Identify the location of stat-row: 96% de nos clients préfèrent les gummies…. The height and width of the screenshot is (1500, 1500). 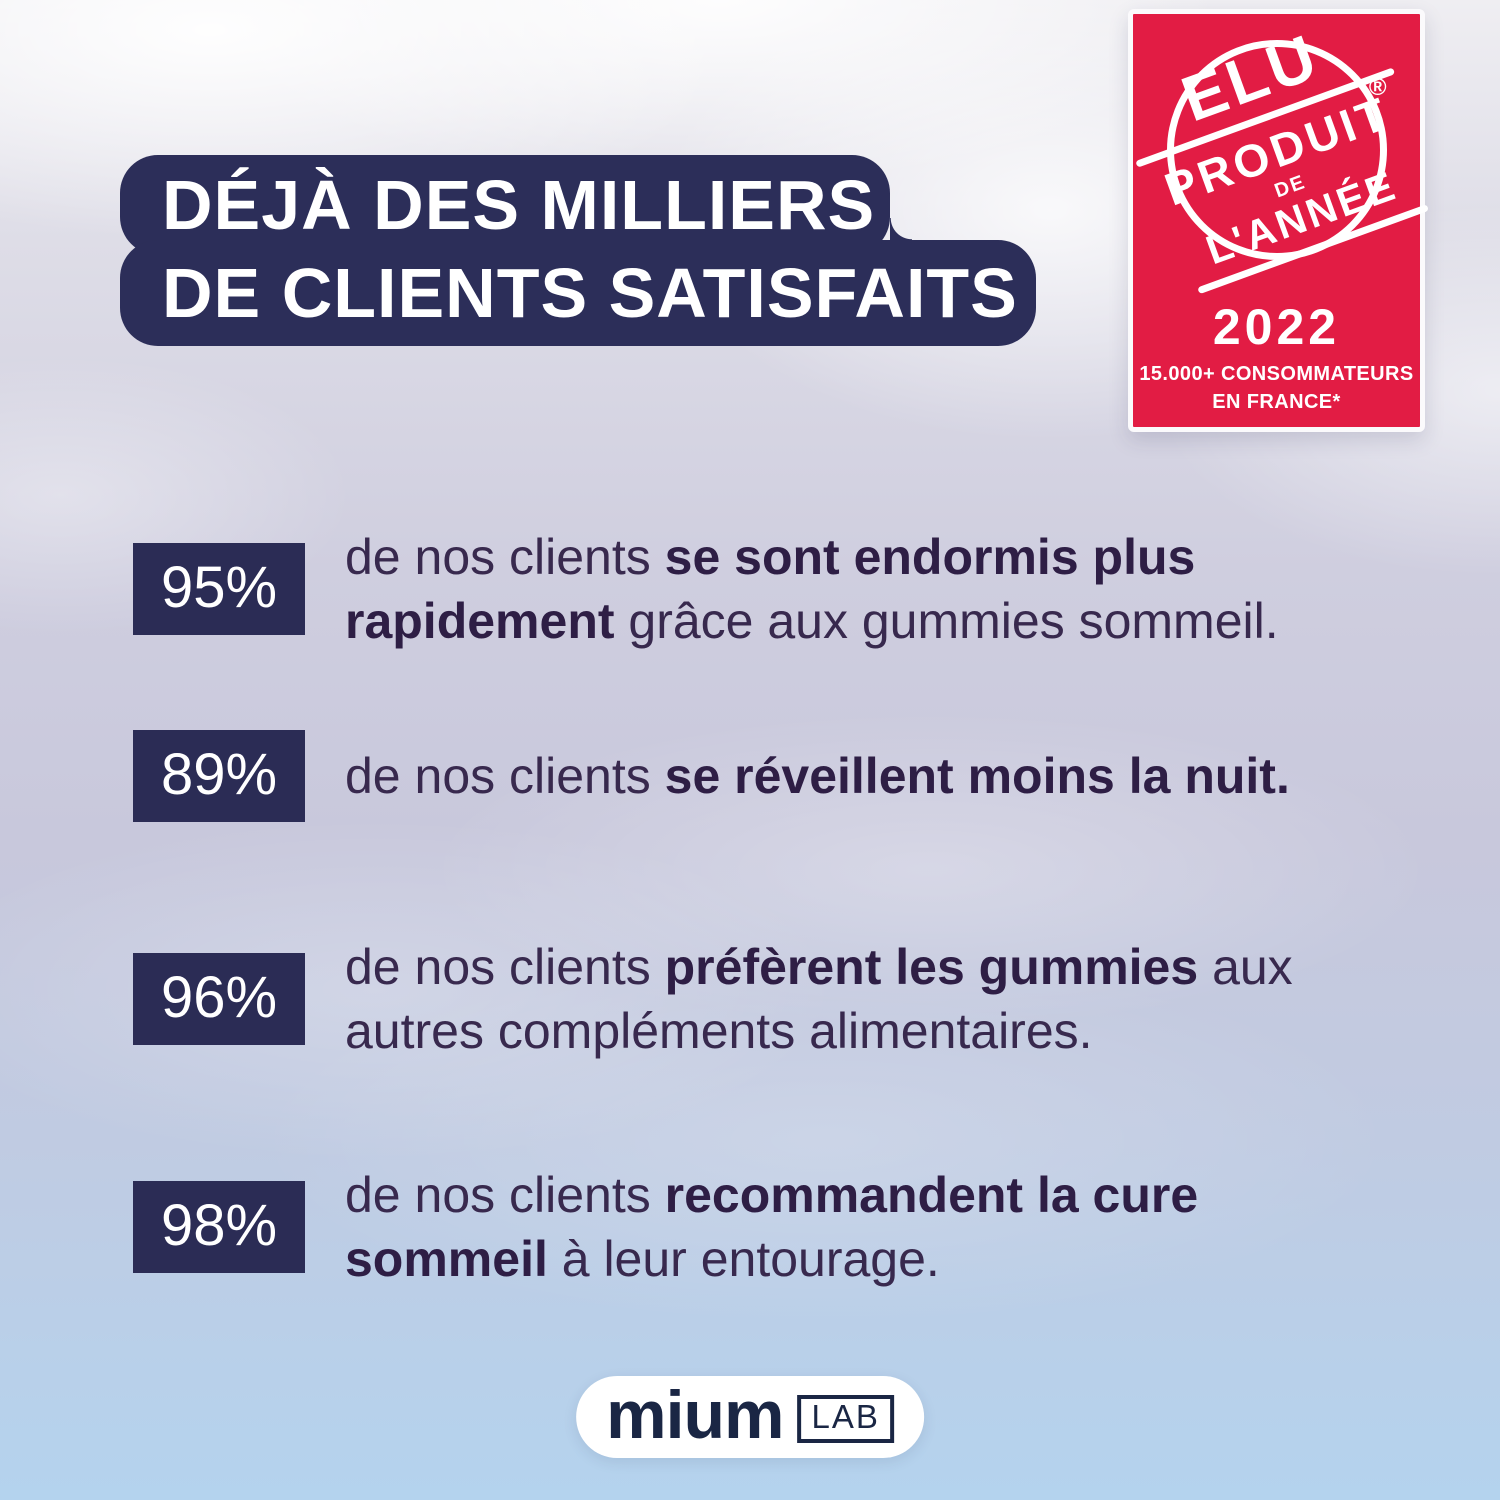
(713, 999).